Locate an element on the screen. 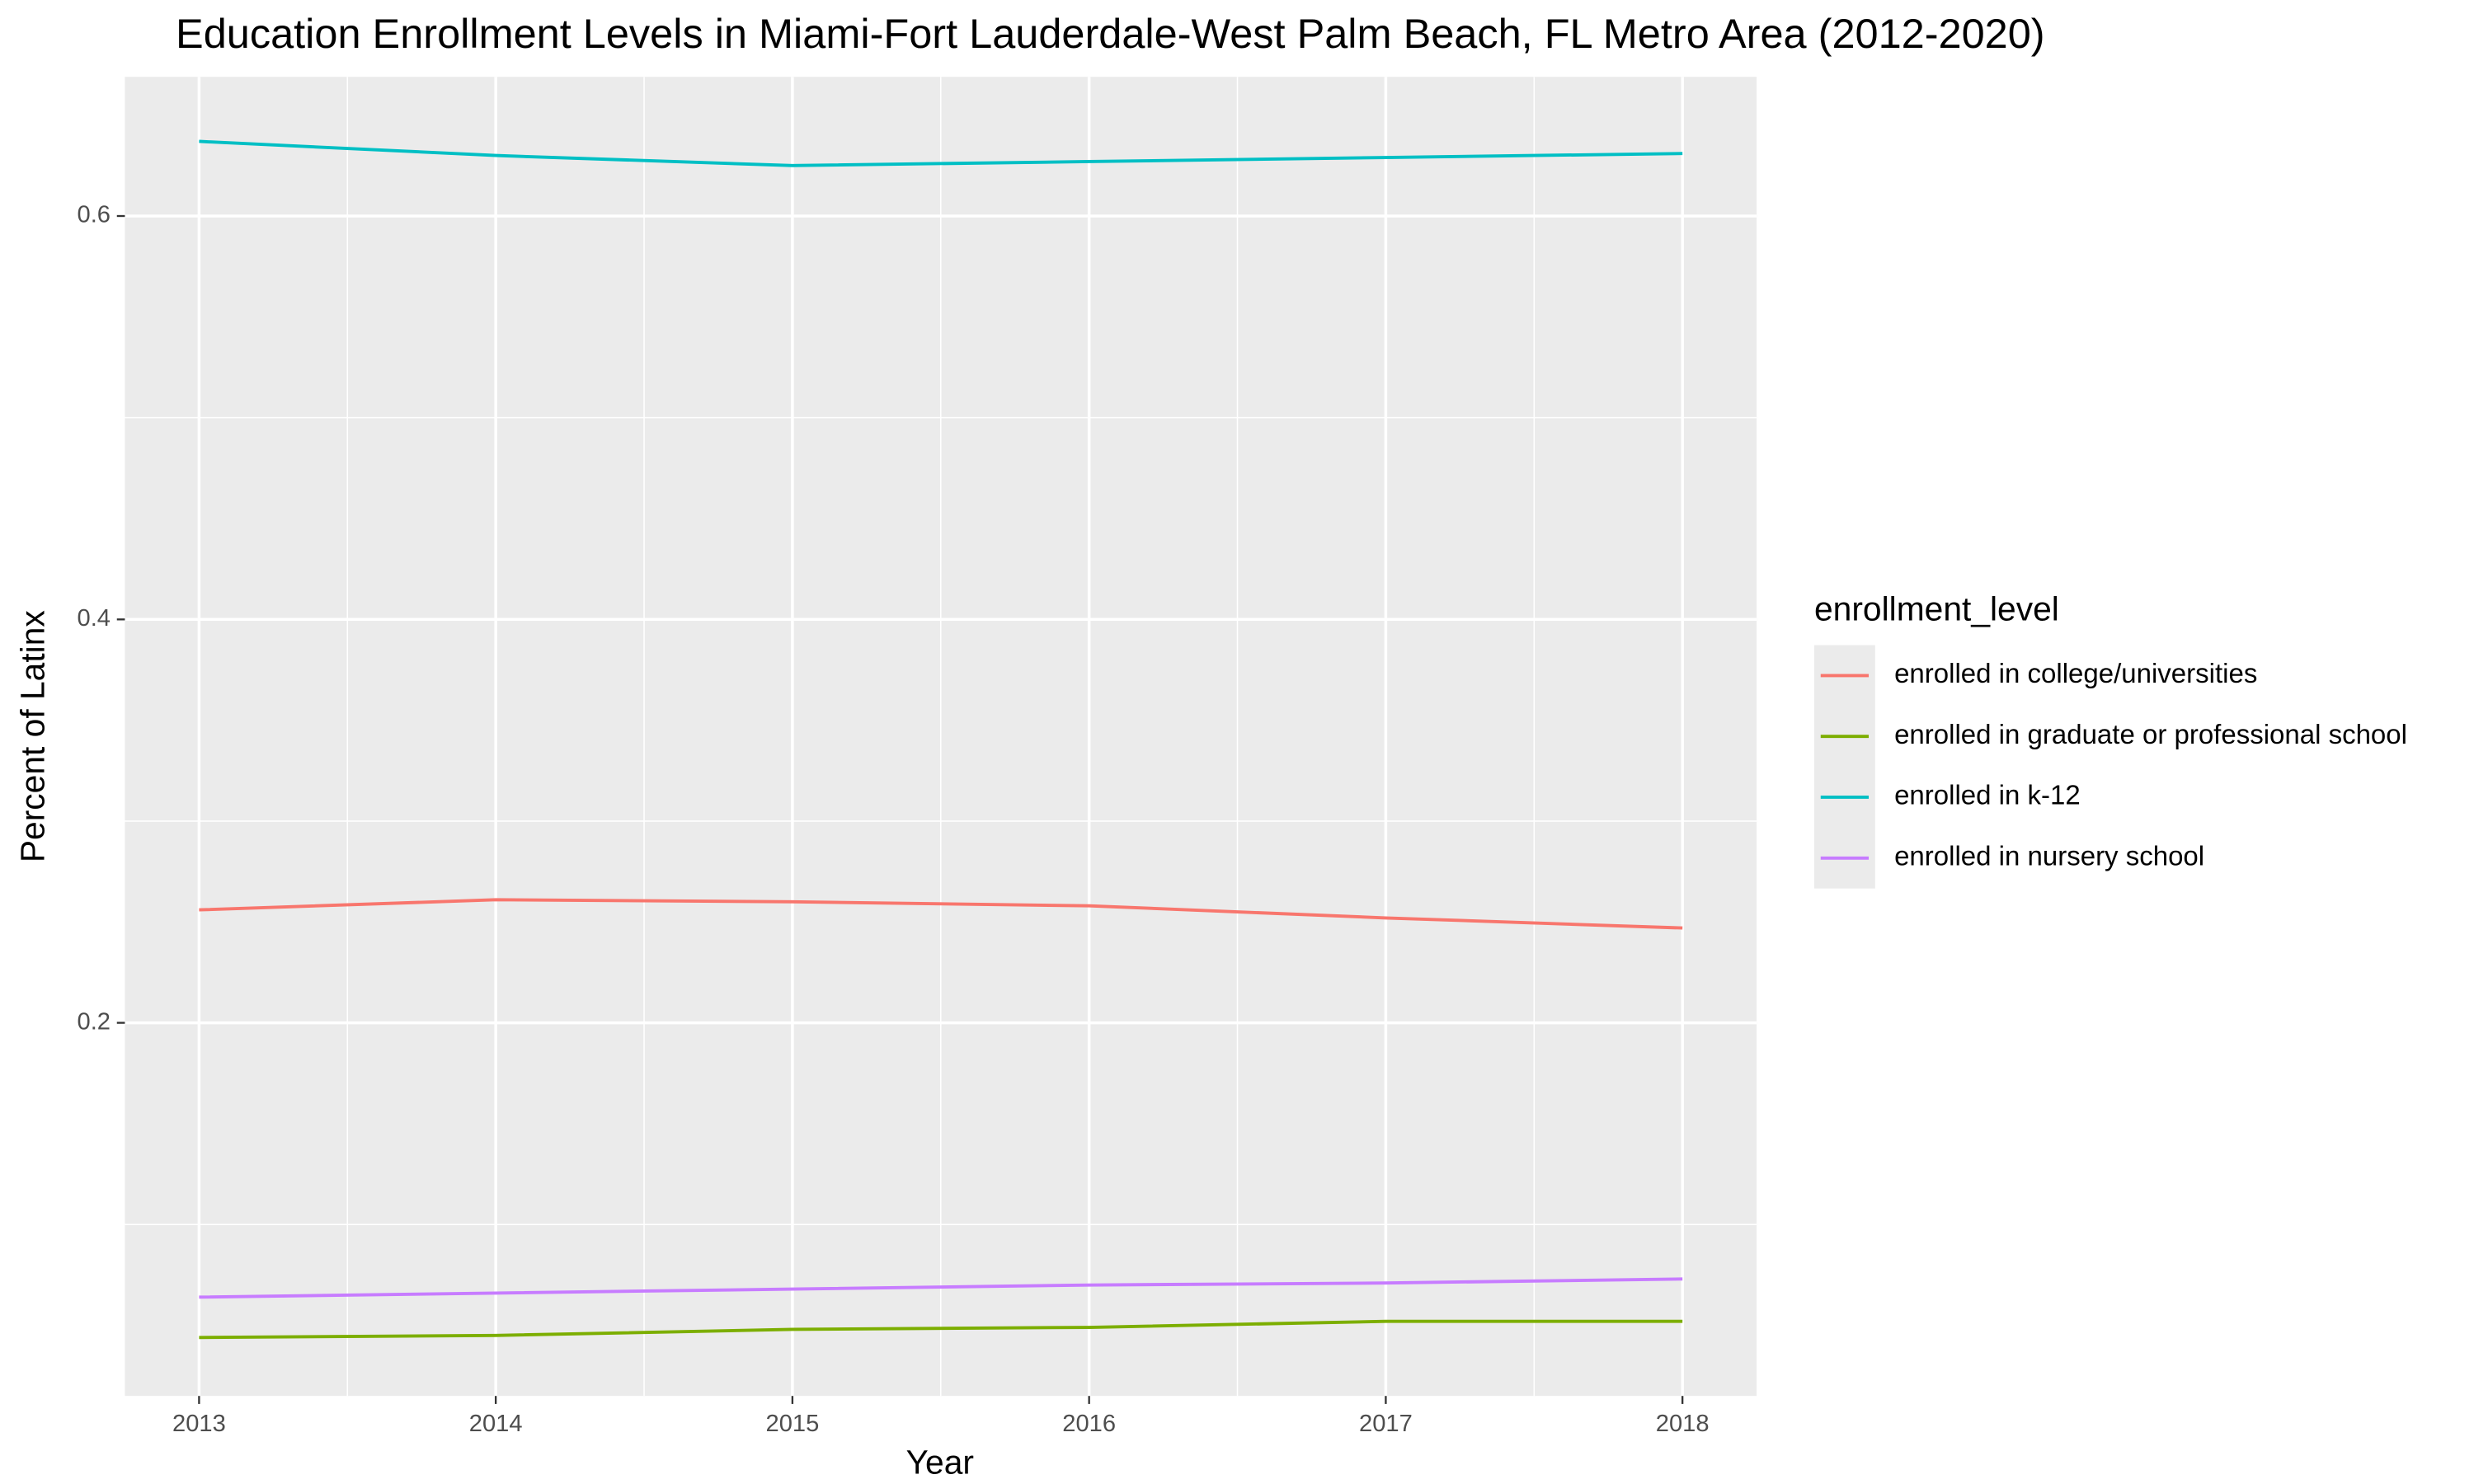  y-axis-title: Percent of Latinx is located at coordinates (32, 736).